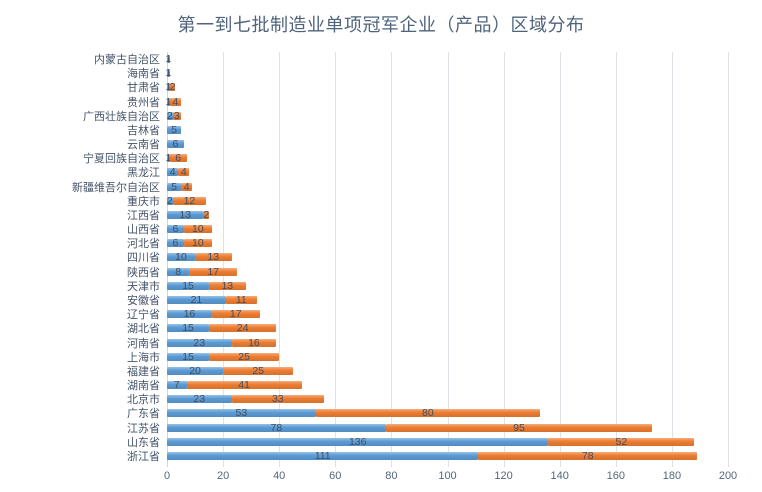  I want to click on bar-track: 53 80, so click(354, 413).